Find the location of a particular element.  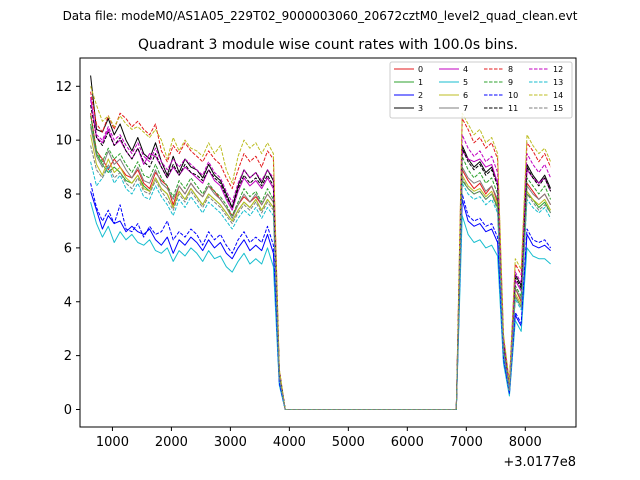

legend-label-13: 13 is located at coordinates (558, 82).